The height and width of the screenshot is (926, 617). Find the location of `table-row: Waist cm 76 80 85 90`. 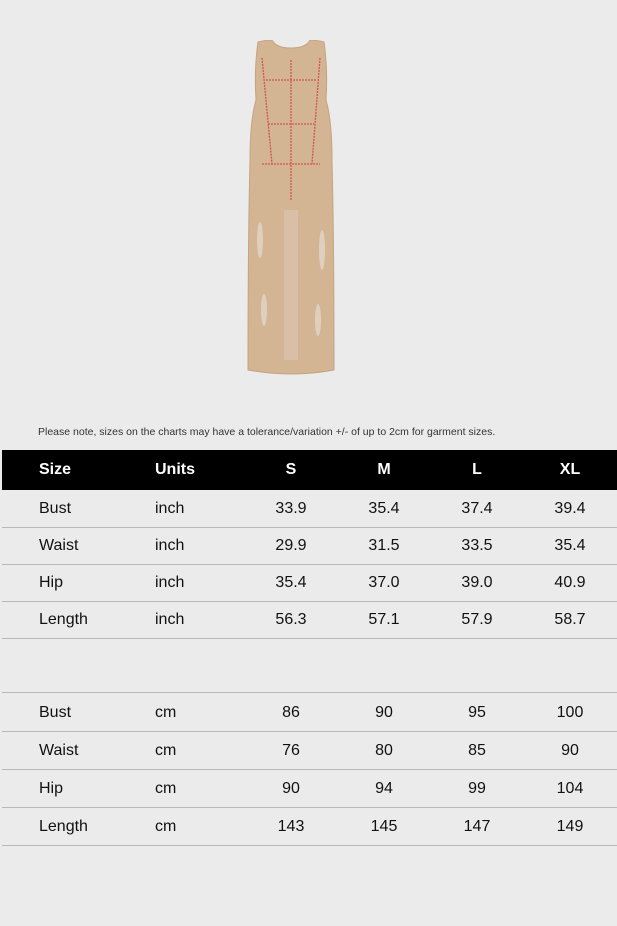

table-row: Waist cm 76 80 85 90 is located at coordinates (309, 751).